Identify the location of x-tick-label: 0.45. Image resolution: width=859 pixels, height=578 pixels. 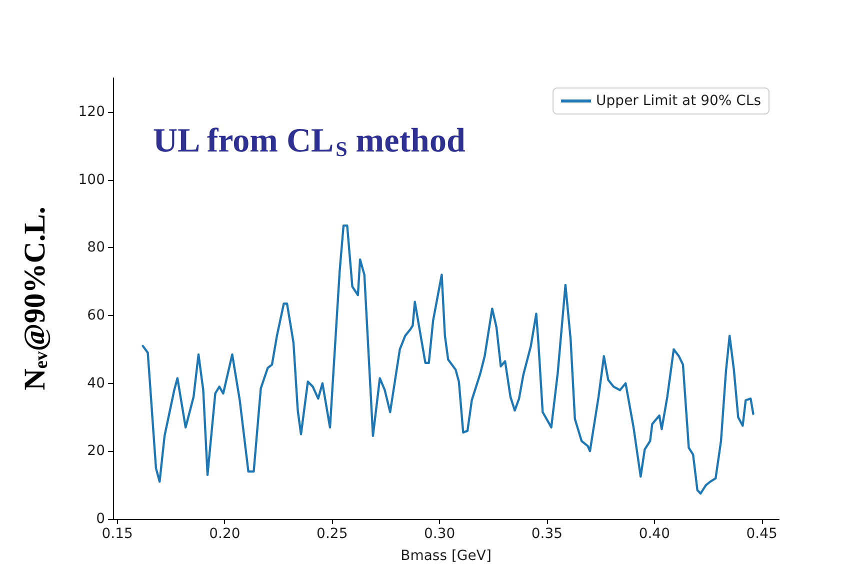
(762, 534).